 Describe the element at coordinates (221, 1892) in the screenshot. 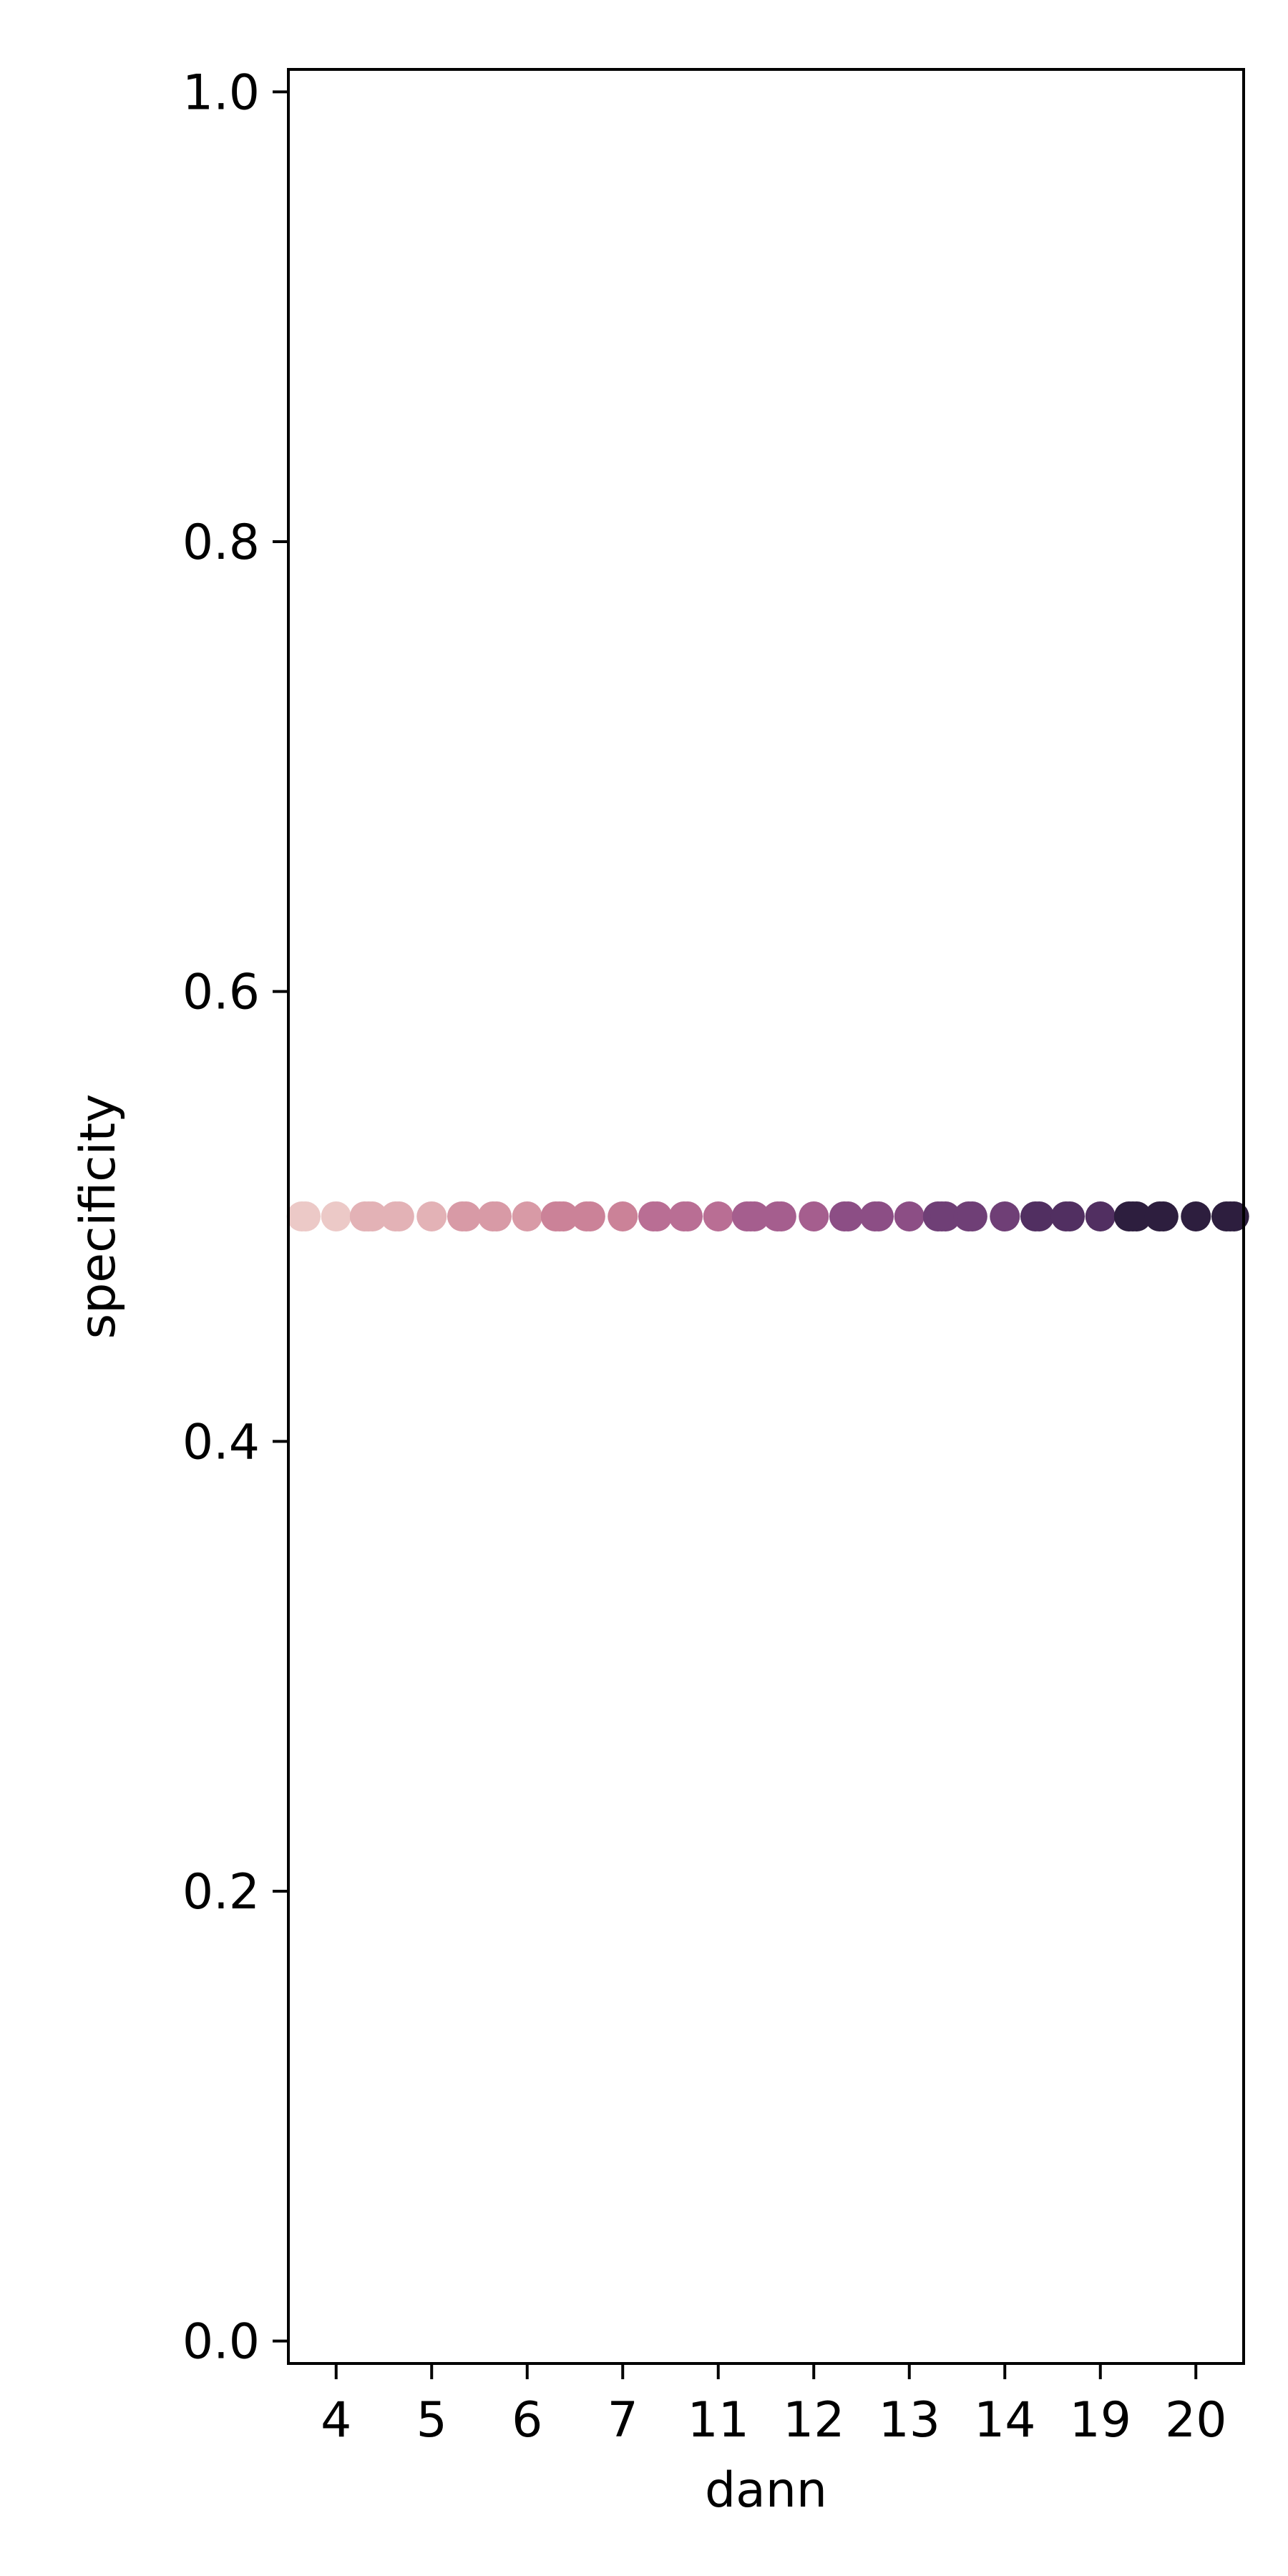

I see `y-tick-label: 0.2` at that location.